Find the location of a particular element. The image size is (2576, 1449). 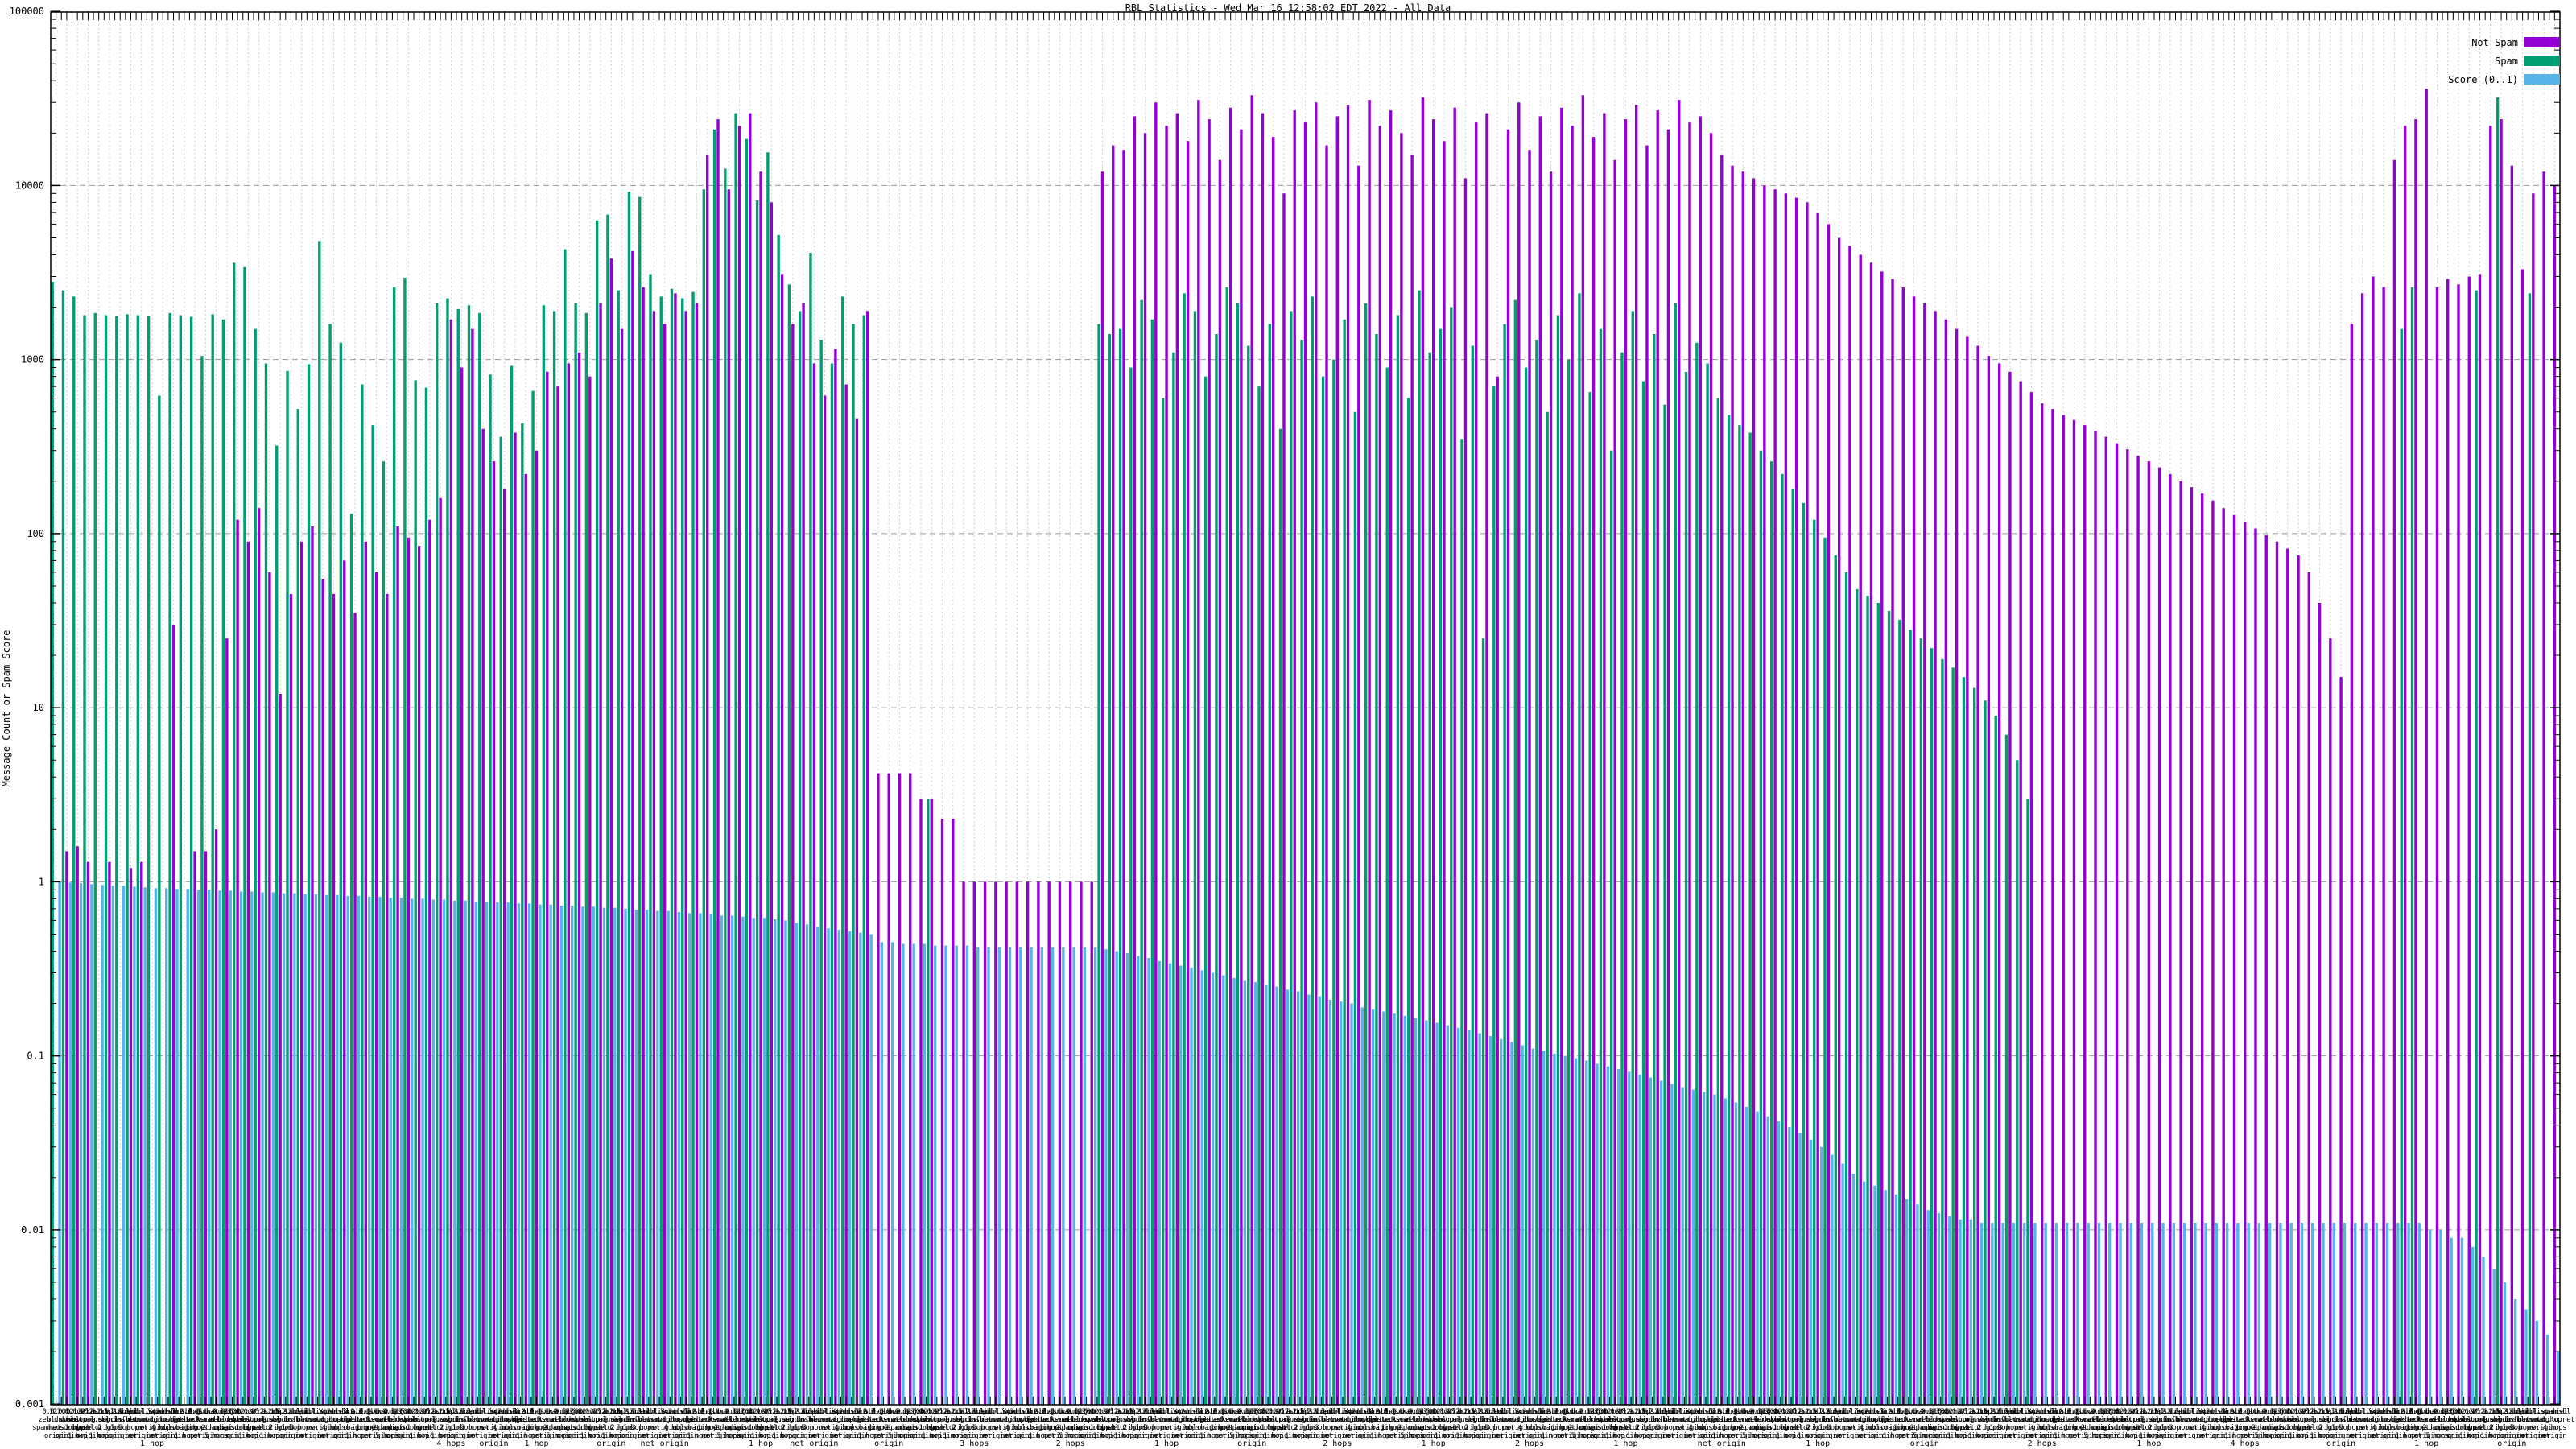

x-category-label: backscatter is located at coordinates (1572, 1420).